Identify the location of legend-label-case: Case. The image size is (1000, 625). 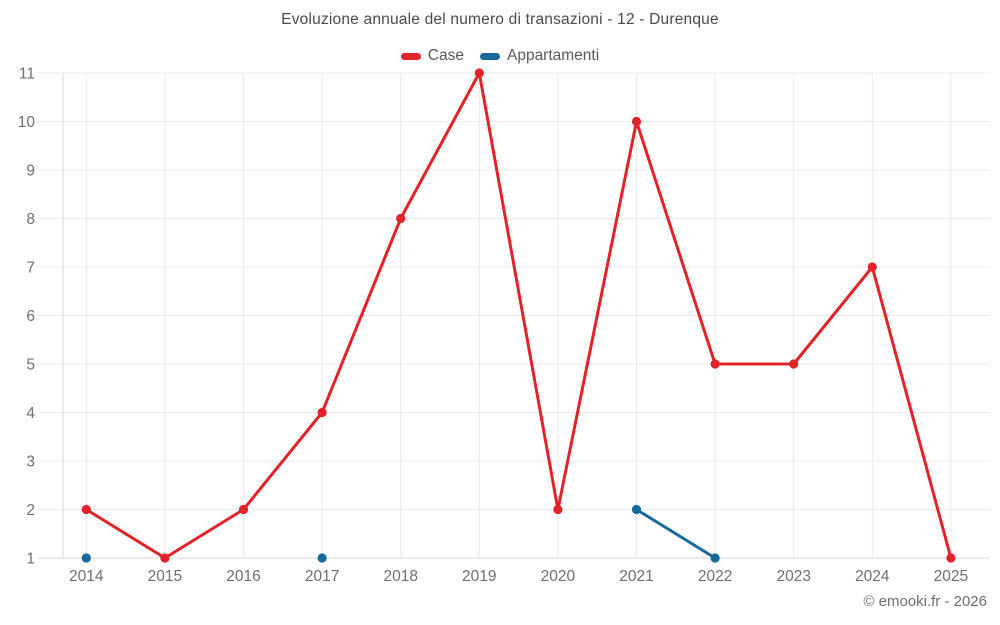
(445, 55).